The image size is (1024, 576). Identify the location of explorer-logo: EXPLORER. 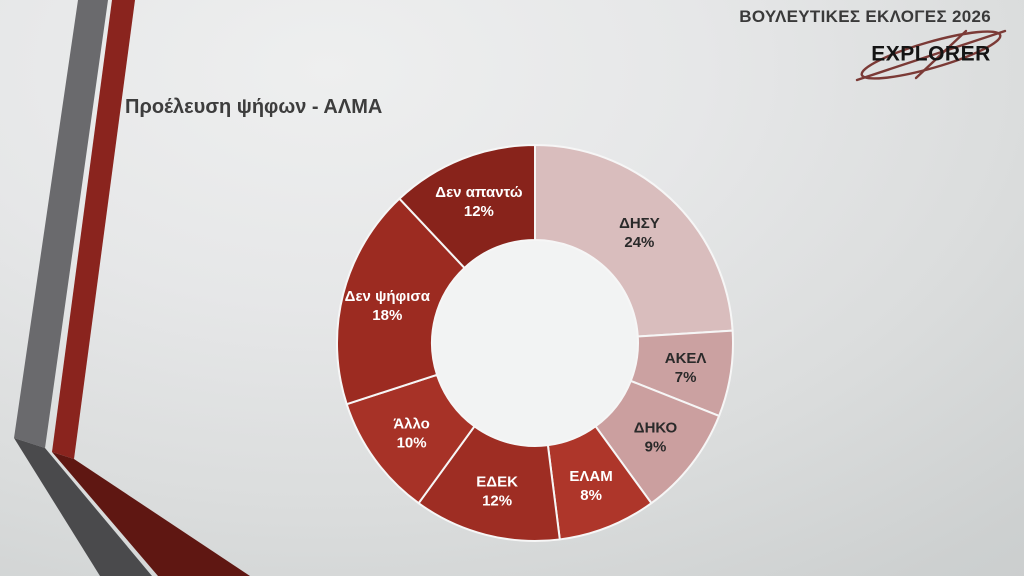
(931, 57).